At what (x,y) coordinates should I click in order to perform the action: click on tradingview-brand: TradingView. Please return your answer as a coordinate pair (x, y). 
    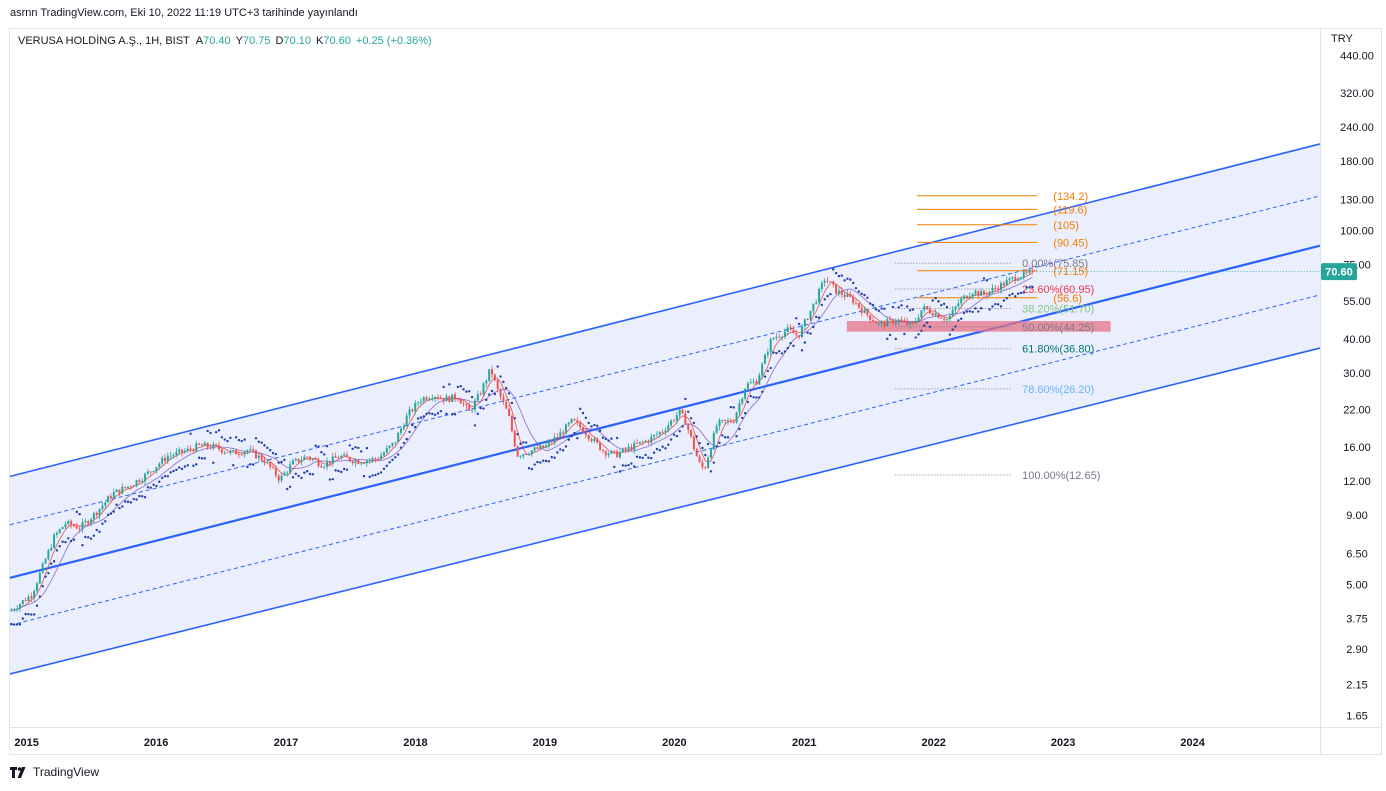
    Looking at the image, I should click on (66, 772).